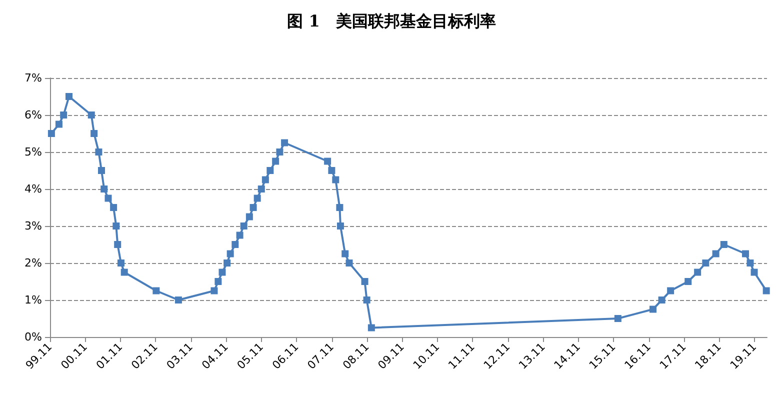 This screenshot has width=783, height=397. I want to click on y-tick-label: 6%, so click(33, 115).